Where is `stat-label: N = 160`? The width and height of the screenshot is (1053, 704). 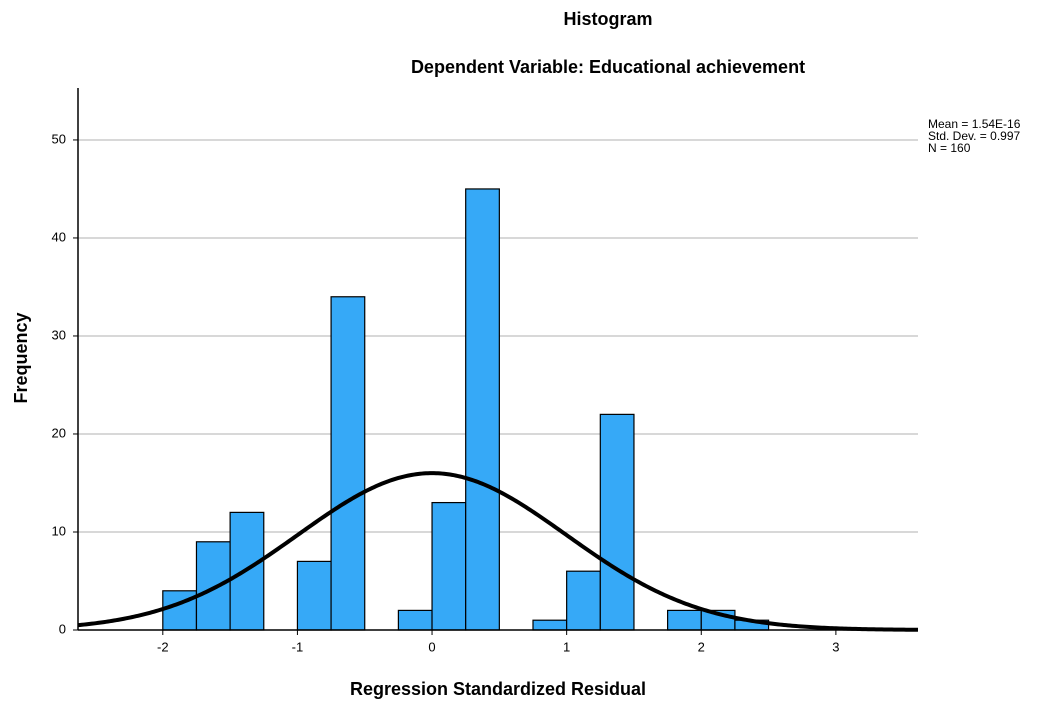 stat-label: N = 160 is located at coordinates (949, 148).